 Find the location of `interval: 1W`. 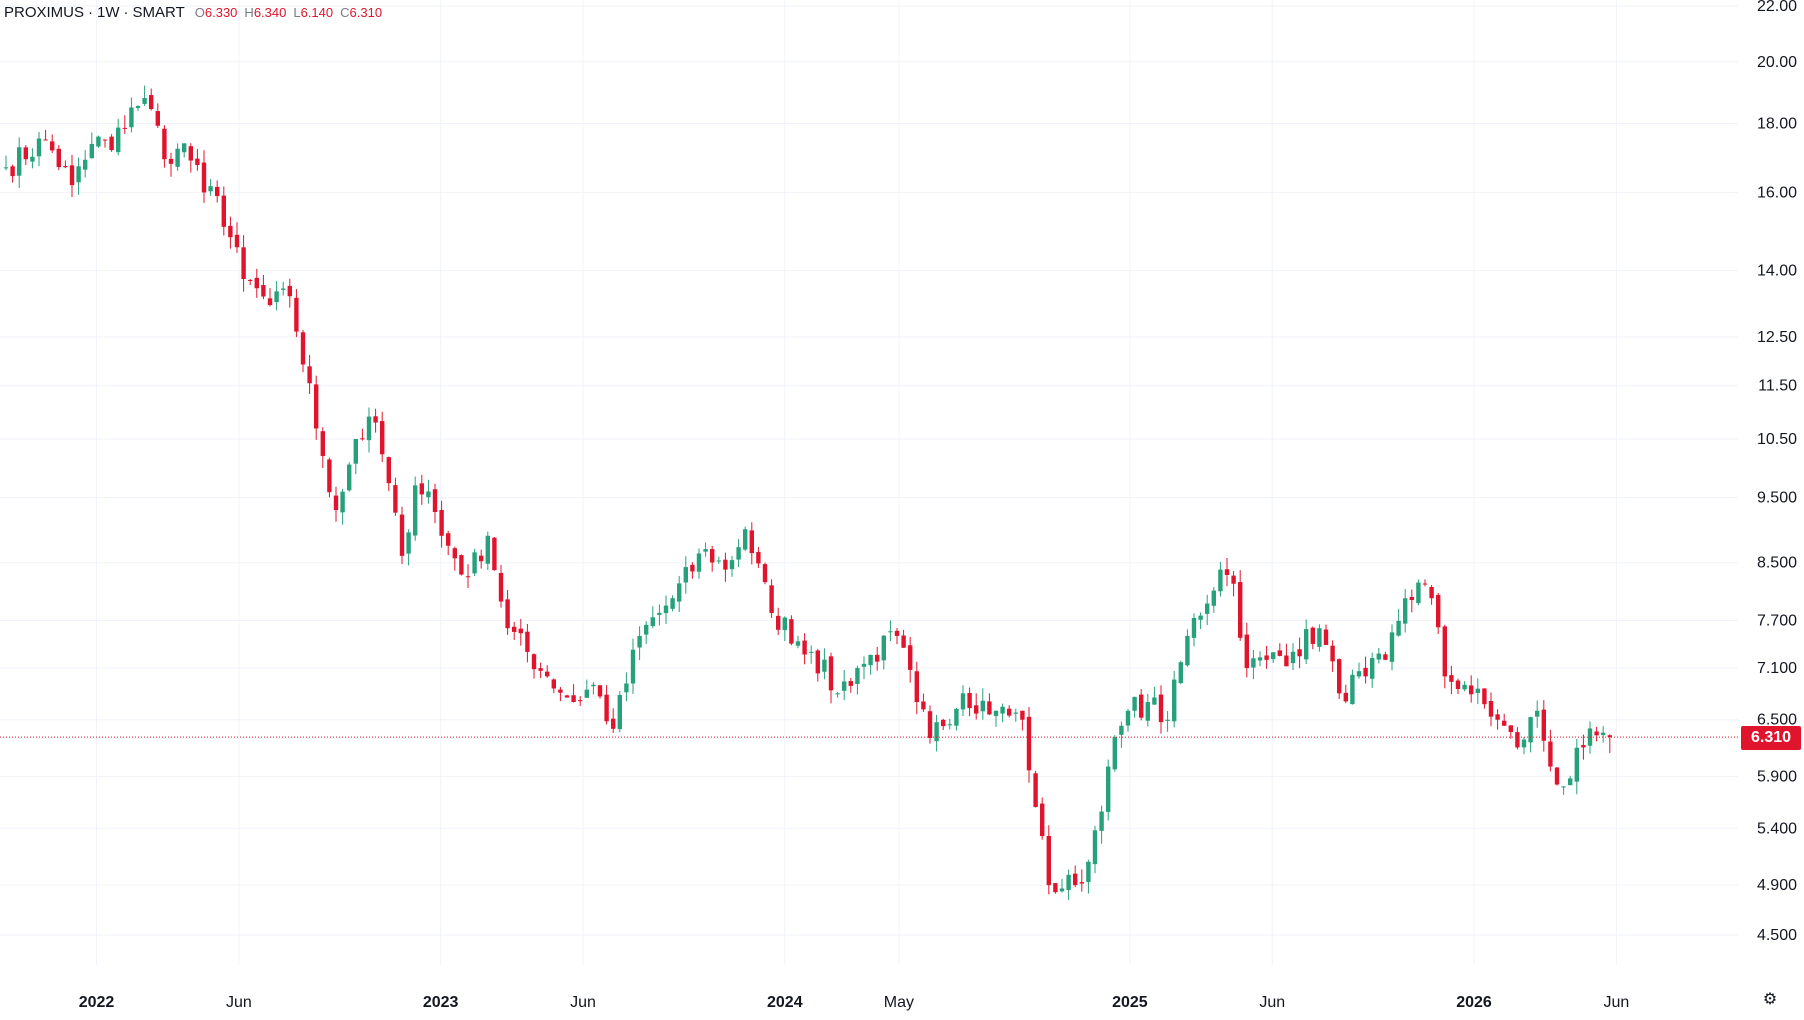

interval: 1W is located at coordinates (108, 12).